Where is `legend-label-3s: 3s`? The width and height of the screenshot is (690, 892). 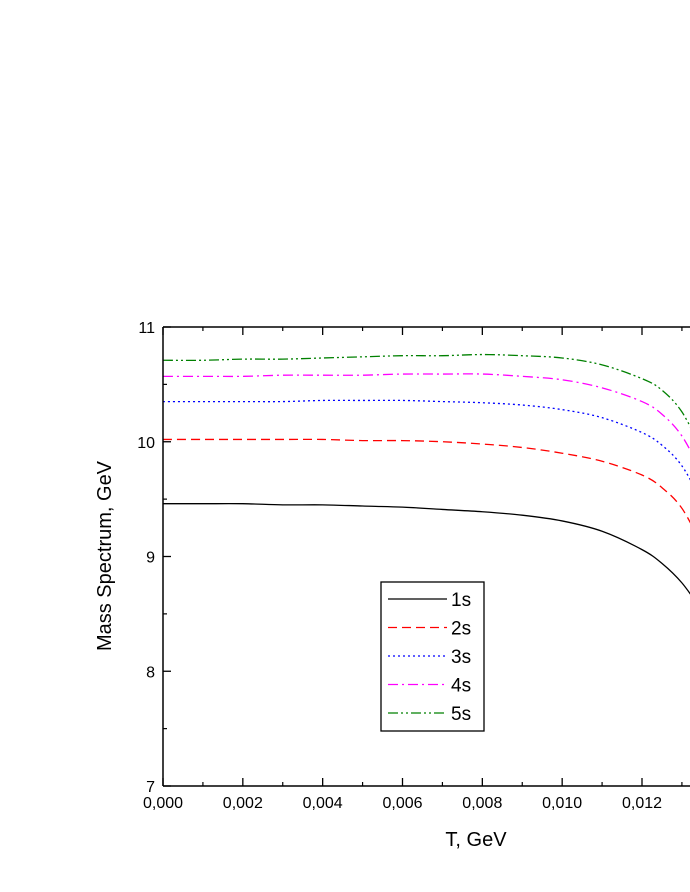 legend-label-3s: 3s is located at coordinates (461, 657).